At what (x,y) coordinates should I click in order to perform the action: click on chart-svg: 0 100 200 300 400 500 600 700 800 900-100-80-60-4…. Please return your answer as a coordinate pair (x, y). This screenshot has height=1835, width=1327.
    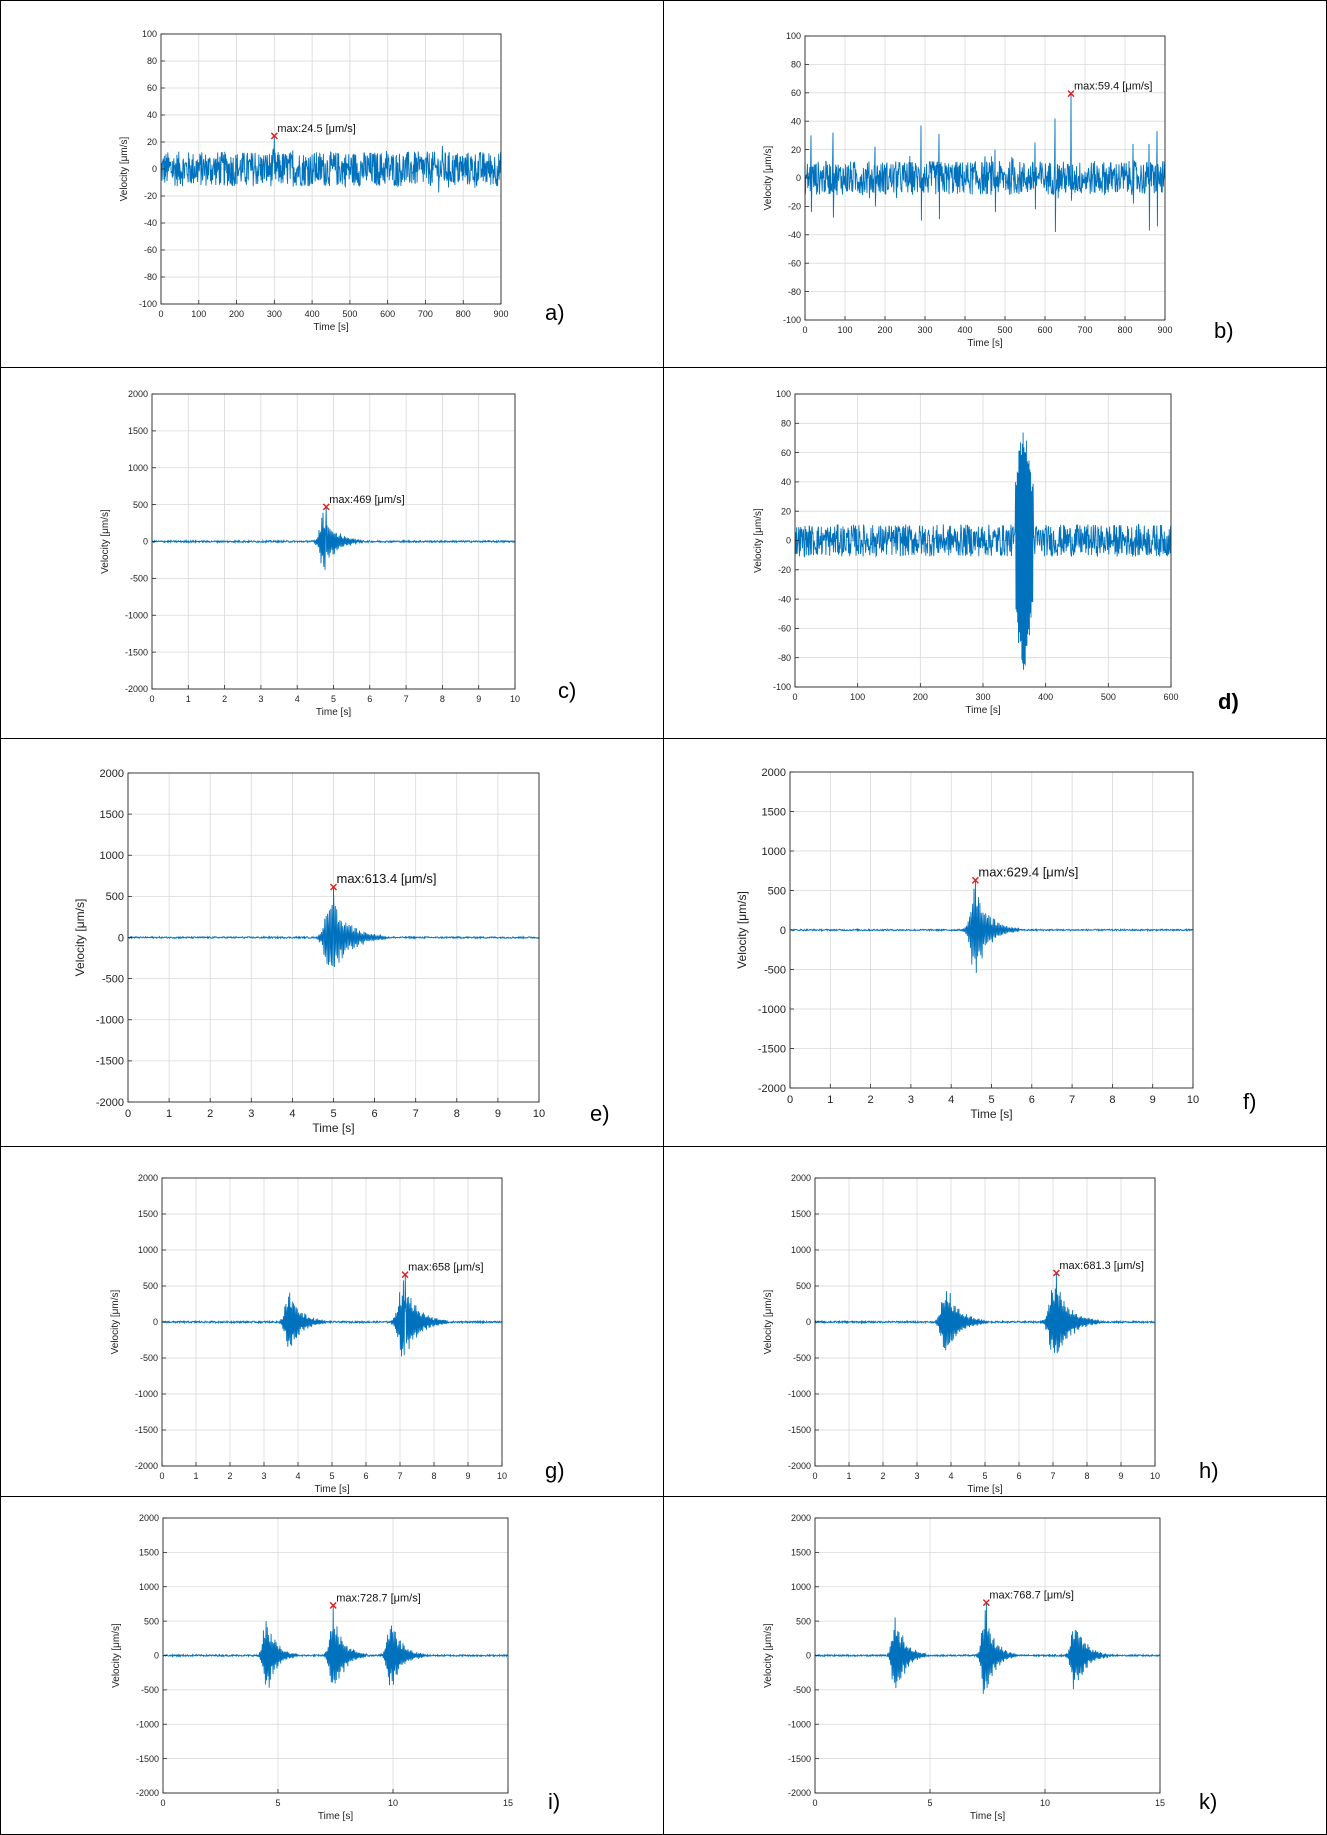
    Looking at the image, I should click on (995, 183).